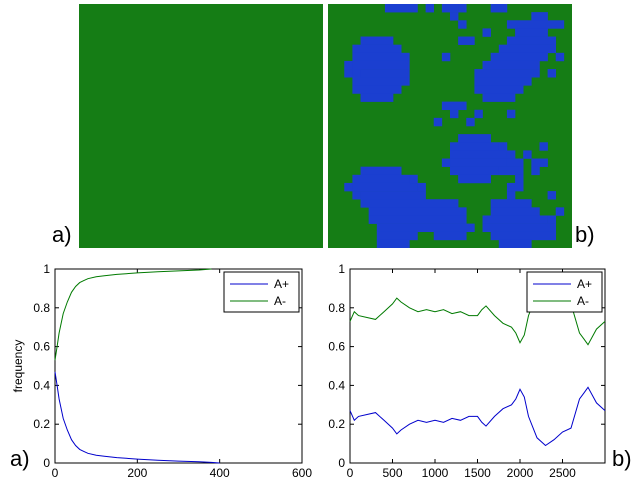 The image size is (637, 486). Describe the element at coordinates (261, 292) in the screenshot. I see `chart-a-legend-box` at that location.